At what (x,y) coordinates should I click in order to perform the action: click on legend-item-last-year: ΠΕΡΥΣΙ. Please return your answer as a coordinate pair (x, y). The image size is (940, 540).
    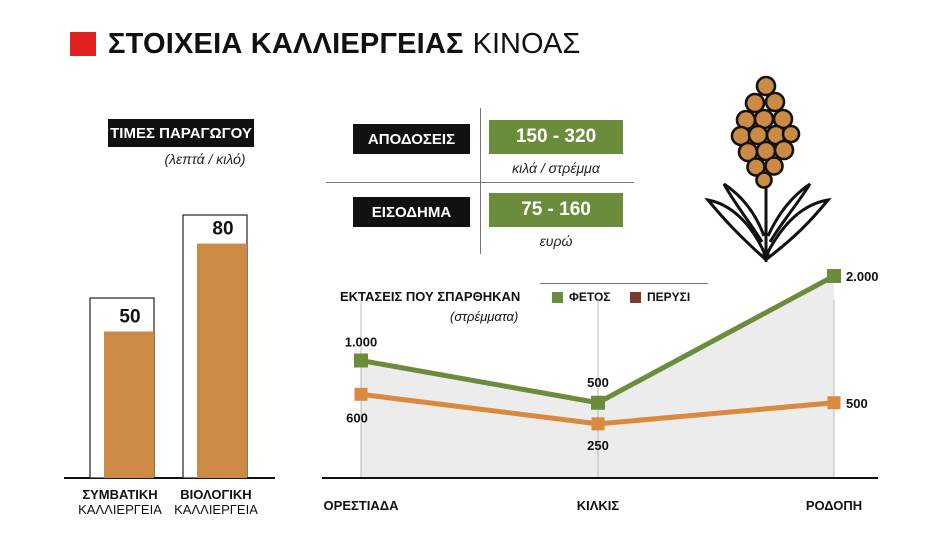
    Looking at the image, I should click on (660, 297).